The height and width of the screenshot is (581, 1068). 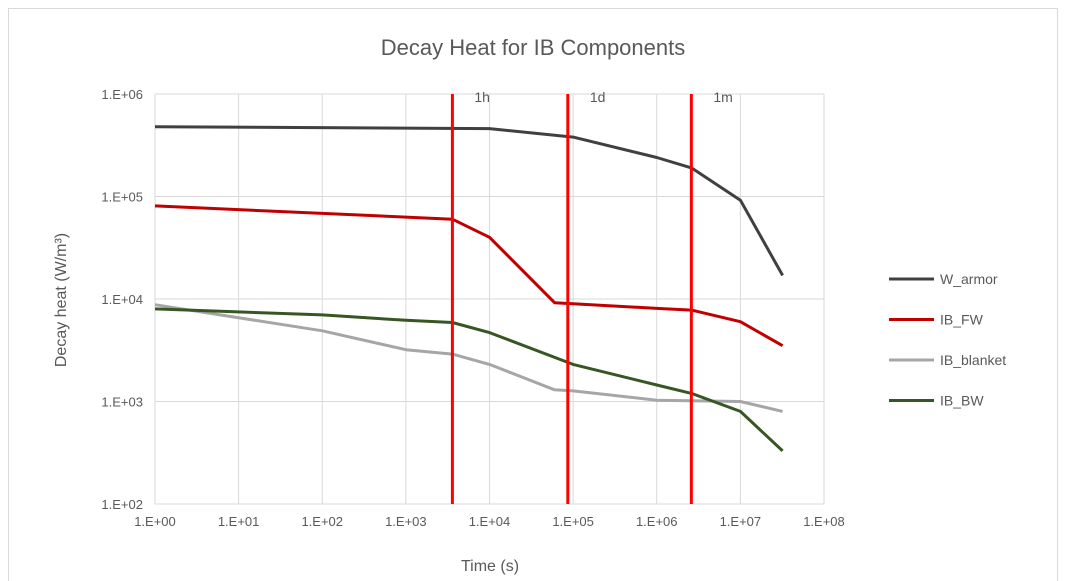 I want to click on legend-label: IB_FW, so click(x=962, y=320).